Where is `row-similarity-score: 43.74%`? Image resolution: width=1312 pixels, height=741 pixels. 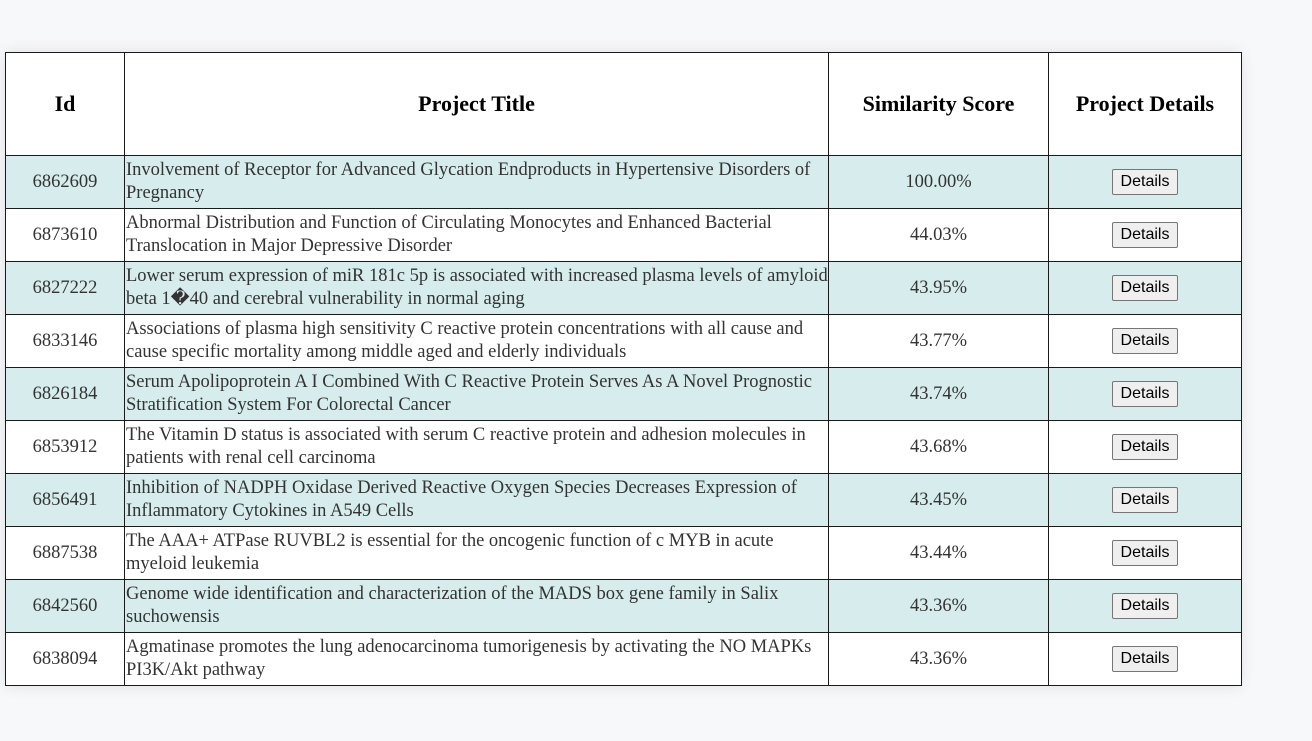
row-similarity-score: 43.74% is located at coordinates (938, 394).